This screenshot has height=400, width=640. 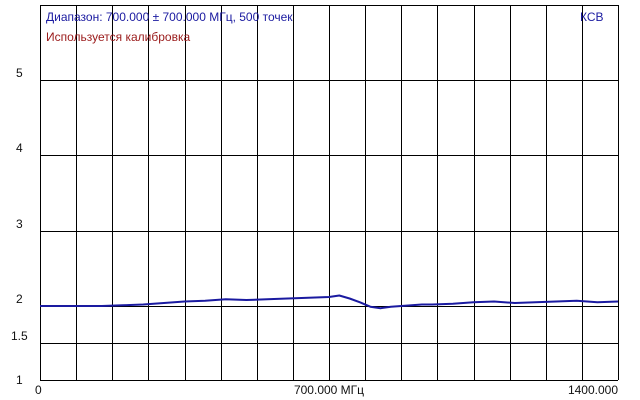 I want to click on y-tick-label: 5, so click(x=19, y=73).